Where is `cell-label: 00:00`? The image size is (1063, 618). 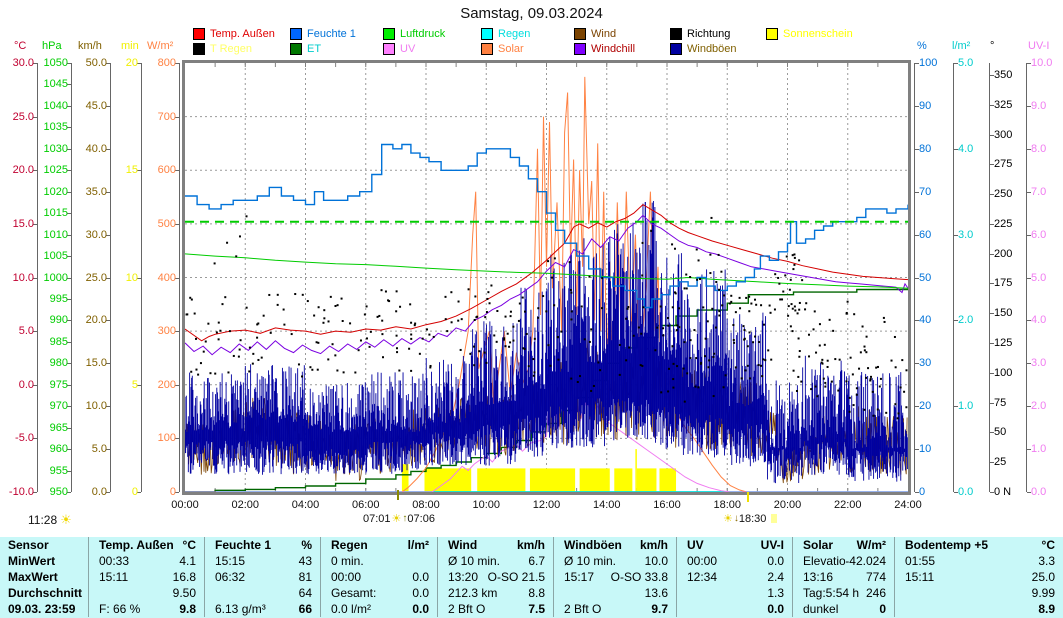
cell-label: 00:00 is located at coordinates (702, 561).